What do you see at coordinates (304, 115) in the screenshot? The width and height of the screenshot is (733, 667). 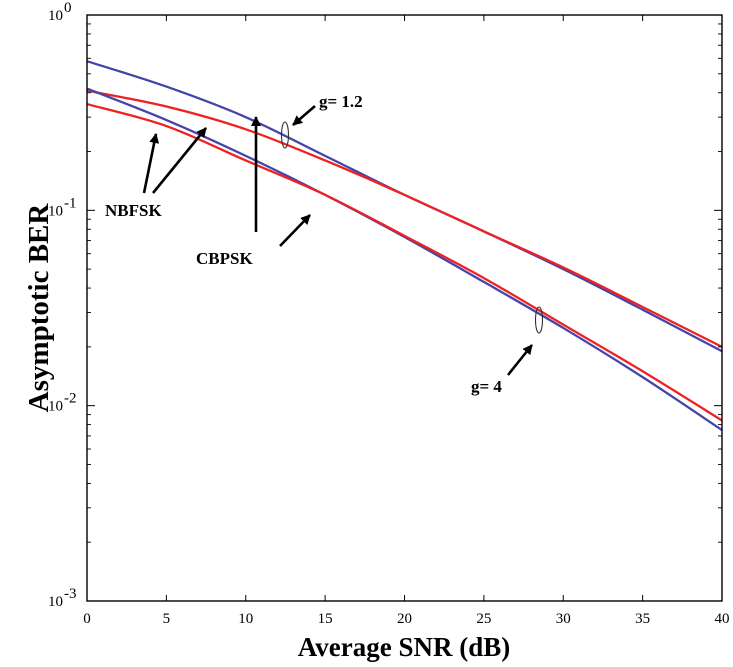 I see `g12-arrow` at bounding box center [304, 115].